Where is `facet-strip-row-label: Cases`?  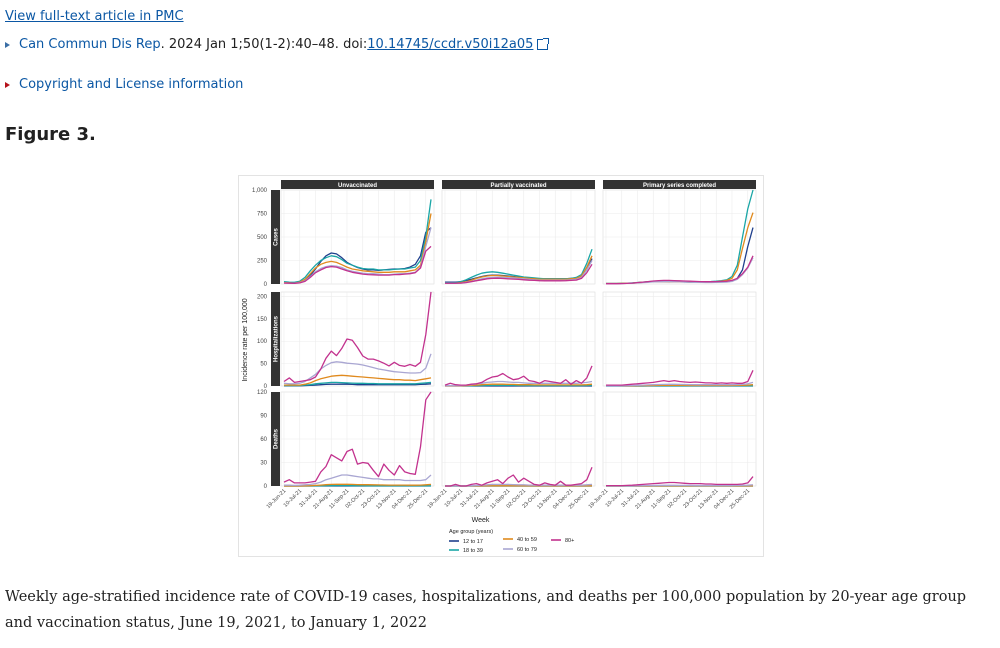 facet-strip-row-label: Cases is located at coordinates (277, 237).